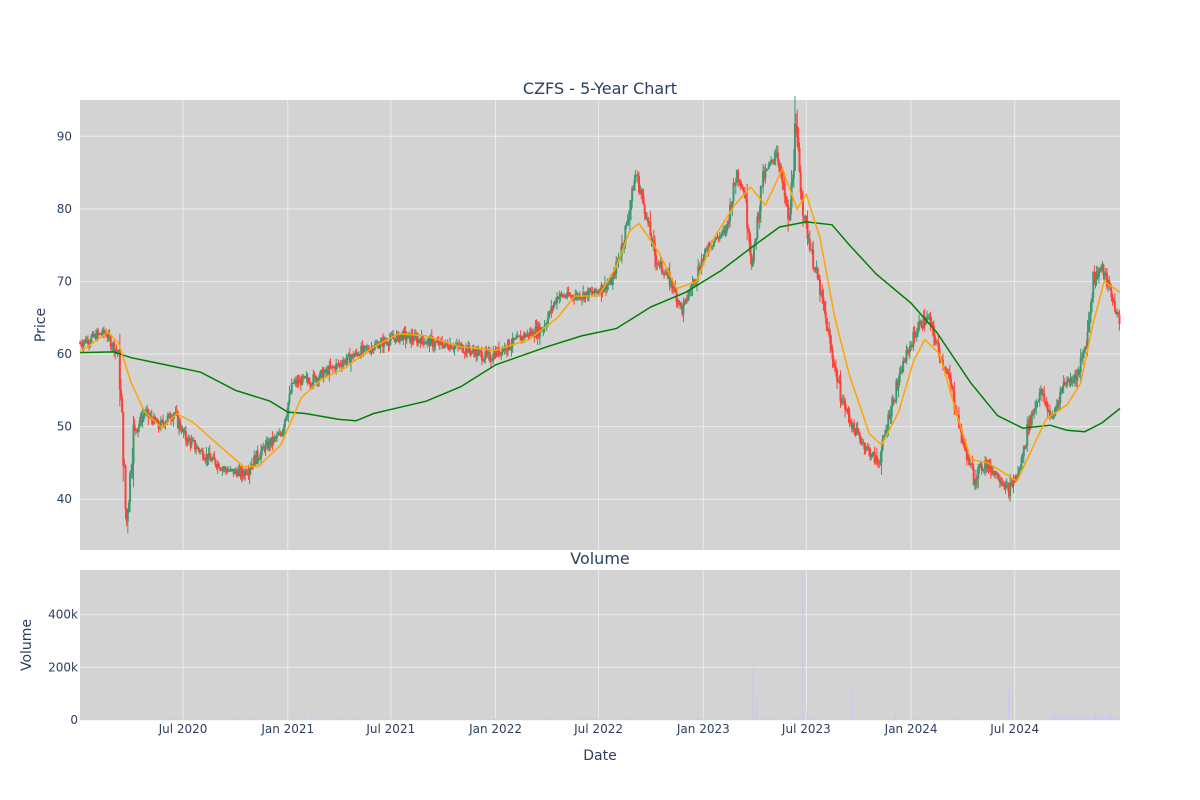 The height and width of the screenshot is (800, 1200). I want to click on price-y-tick-label: 40, so click(64, 499).